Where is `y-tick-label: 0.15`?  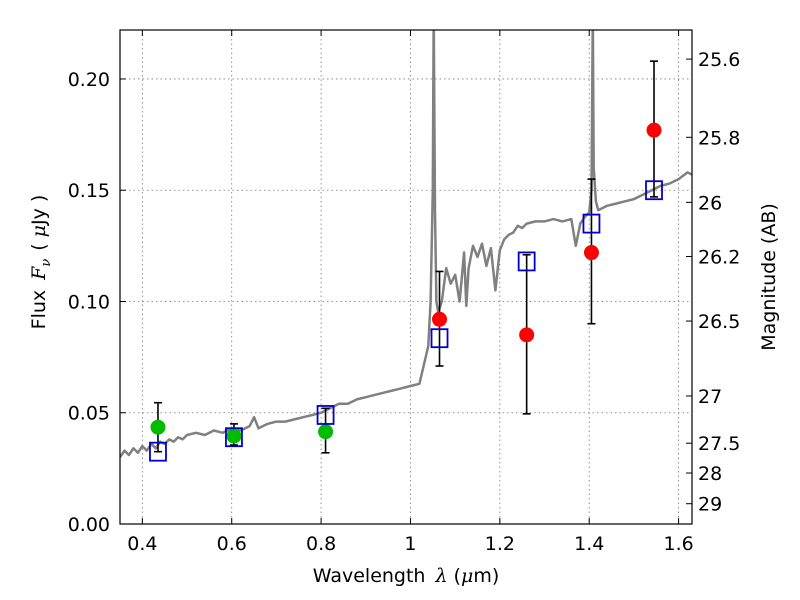 y-tick-label: 0.15 is located at coordinates (89, 191).